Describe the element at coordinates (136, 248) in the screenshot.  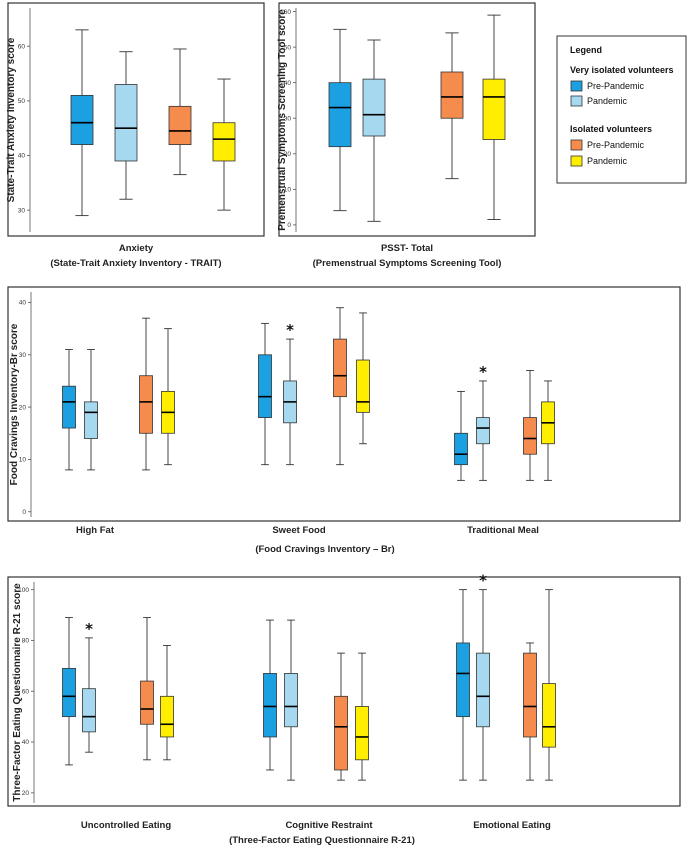
I see `anxiety-x-axis-label: Anxiety` at that location.